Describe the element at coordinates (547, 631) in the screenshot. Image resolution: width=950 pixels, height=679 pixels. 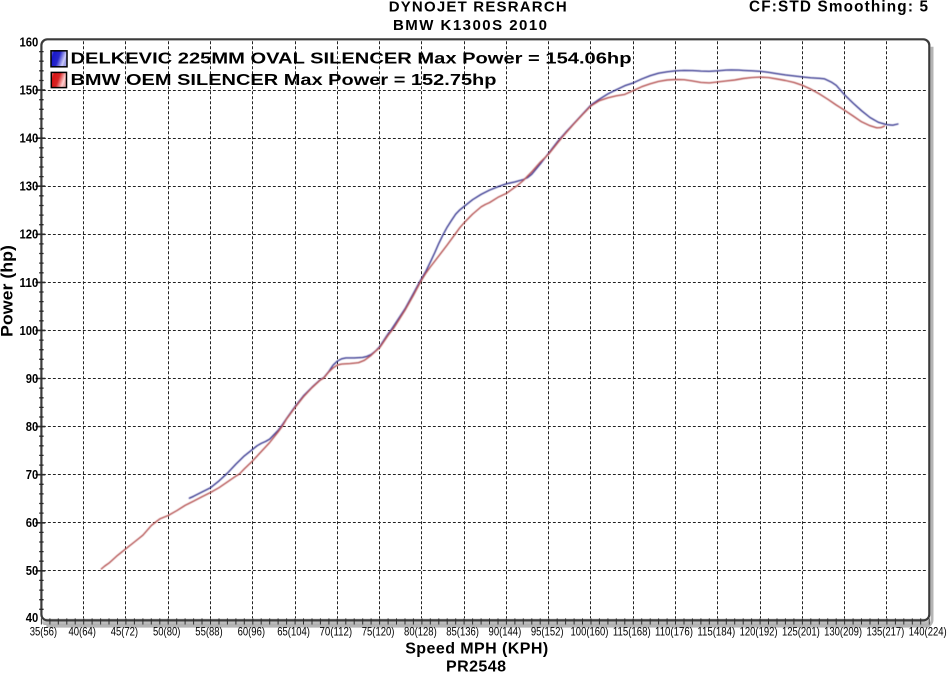
I see `svg-text: 95(152)` at that location.